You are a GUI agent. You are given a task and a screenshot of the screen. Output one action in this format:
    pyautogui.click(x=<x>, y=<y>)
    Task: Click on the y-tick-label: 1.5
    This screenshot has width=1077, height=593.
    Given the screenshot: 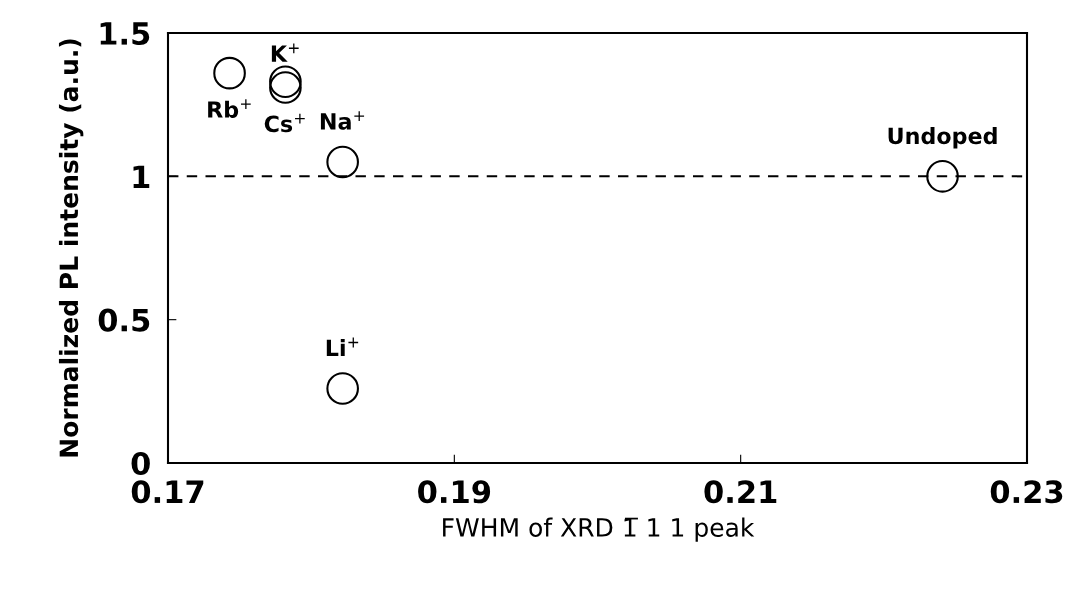 What is the action you would take?
    pyautogui.click(x=125, y=34)
    